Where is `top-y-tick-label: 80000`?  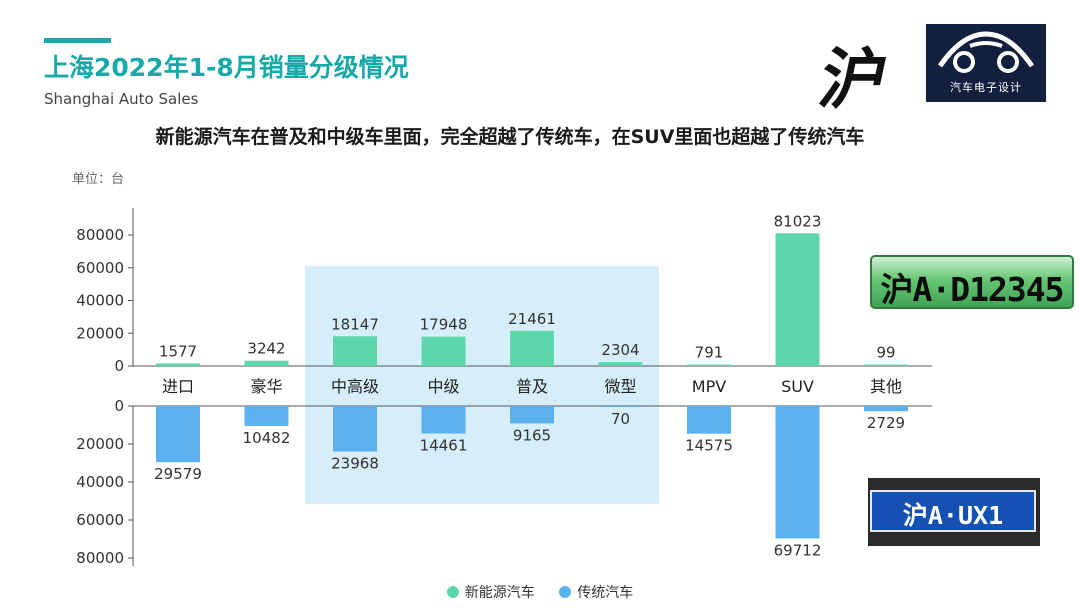 top-y-tick-label: 80000 is located at coordinates (100, 235).